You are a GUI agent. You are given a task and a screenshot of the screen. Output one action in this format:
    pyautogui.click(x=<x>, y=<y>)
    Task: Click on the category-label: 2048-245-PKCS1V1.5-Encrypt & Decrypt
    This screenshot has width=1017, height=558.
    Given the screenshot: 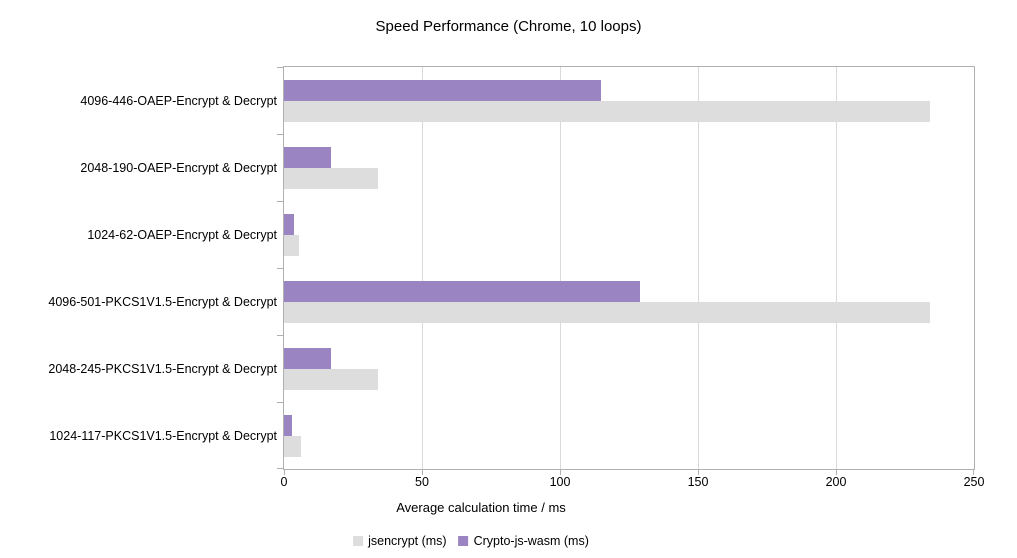 What is the action you would take?
    pyautogui.click(x=162, y=369)
    